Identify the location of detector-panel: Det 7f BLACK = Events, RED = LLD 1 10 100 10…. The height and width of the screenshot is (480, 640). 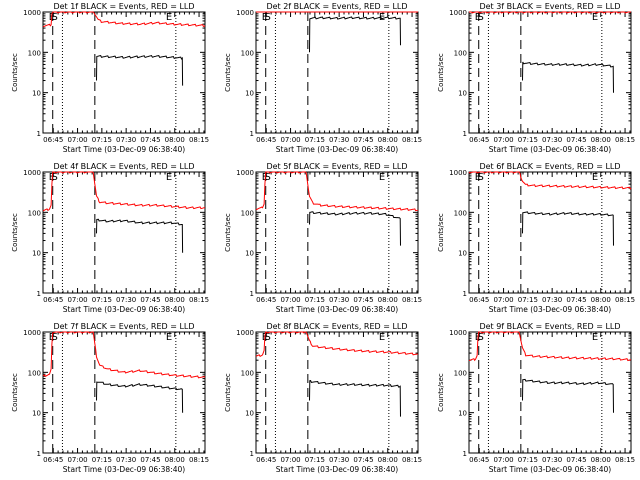
(110, 398).